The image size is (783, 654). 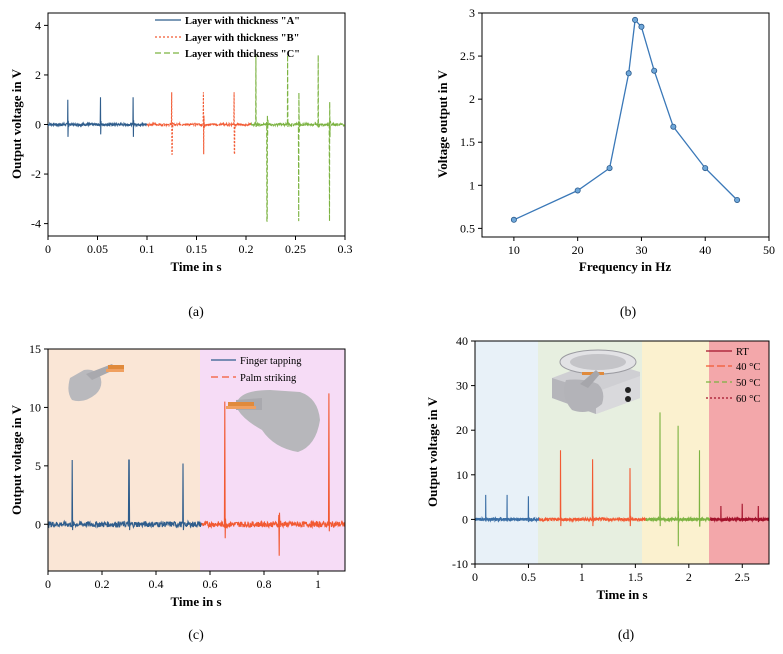 I want to click on panel-c-plot-area, so click(x=196, y=474).